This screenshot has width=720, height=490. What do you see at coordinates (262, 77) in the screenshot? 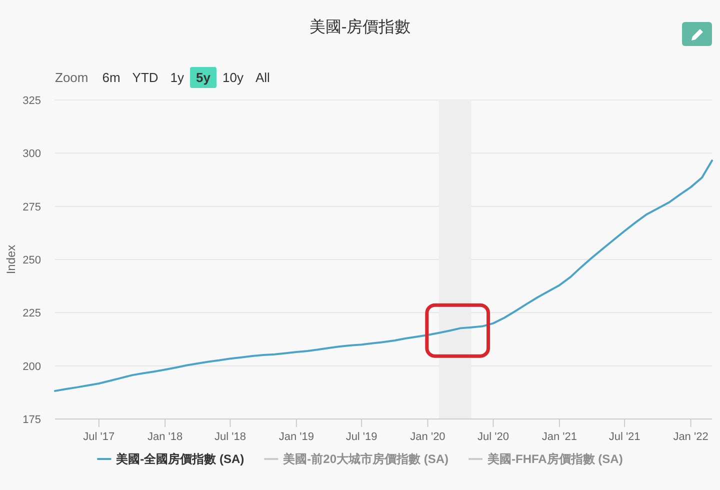
I see `range-button-label: All` at bounding box center [262, 77].